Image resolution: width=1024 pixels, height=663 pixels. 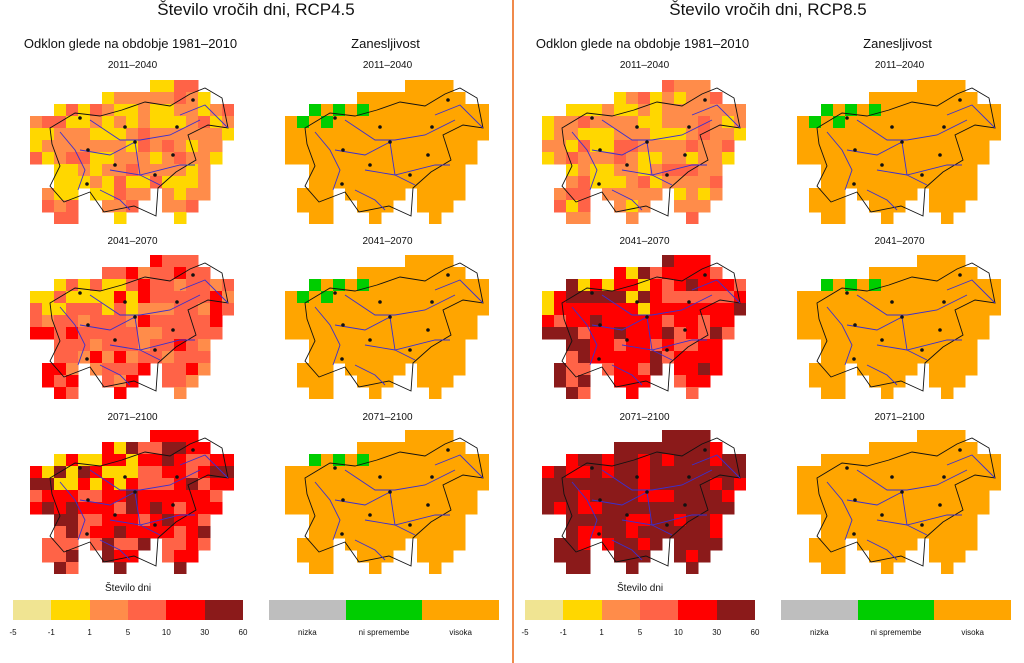 What do you see at coordinates (387, 65) in the screenshot?
I see `period-label: 2011–2040` at bounding box center [387, 65].